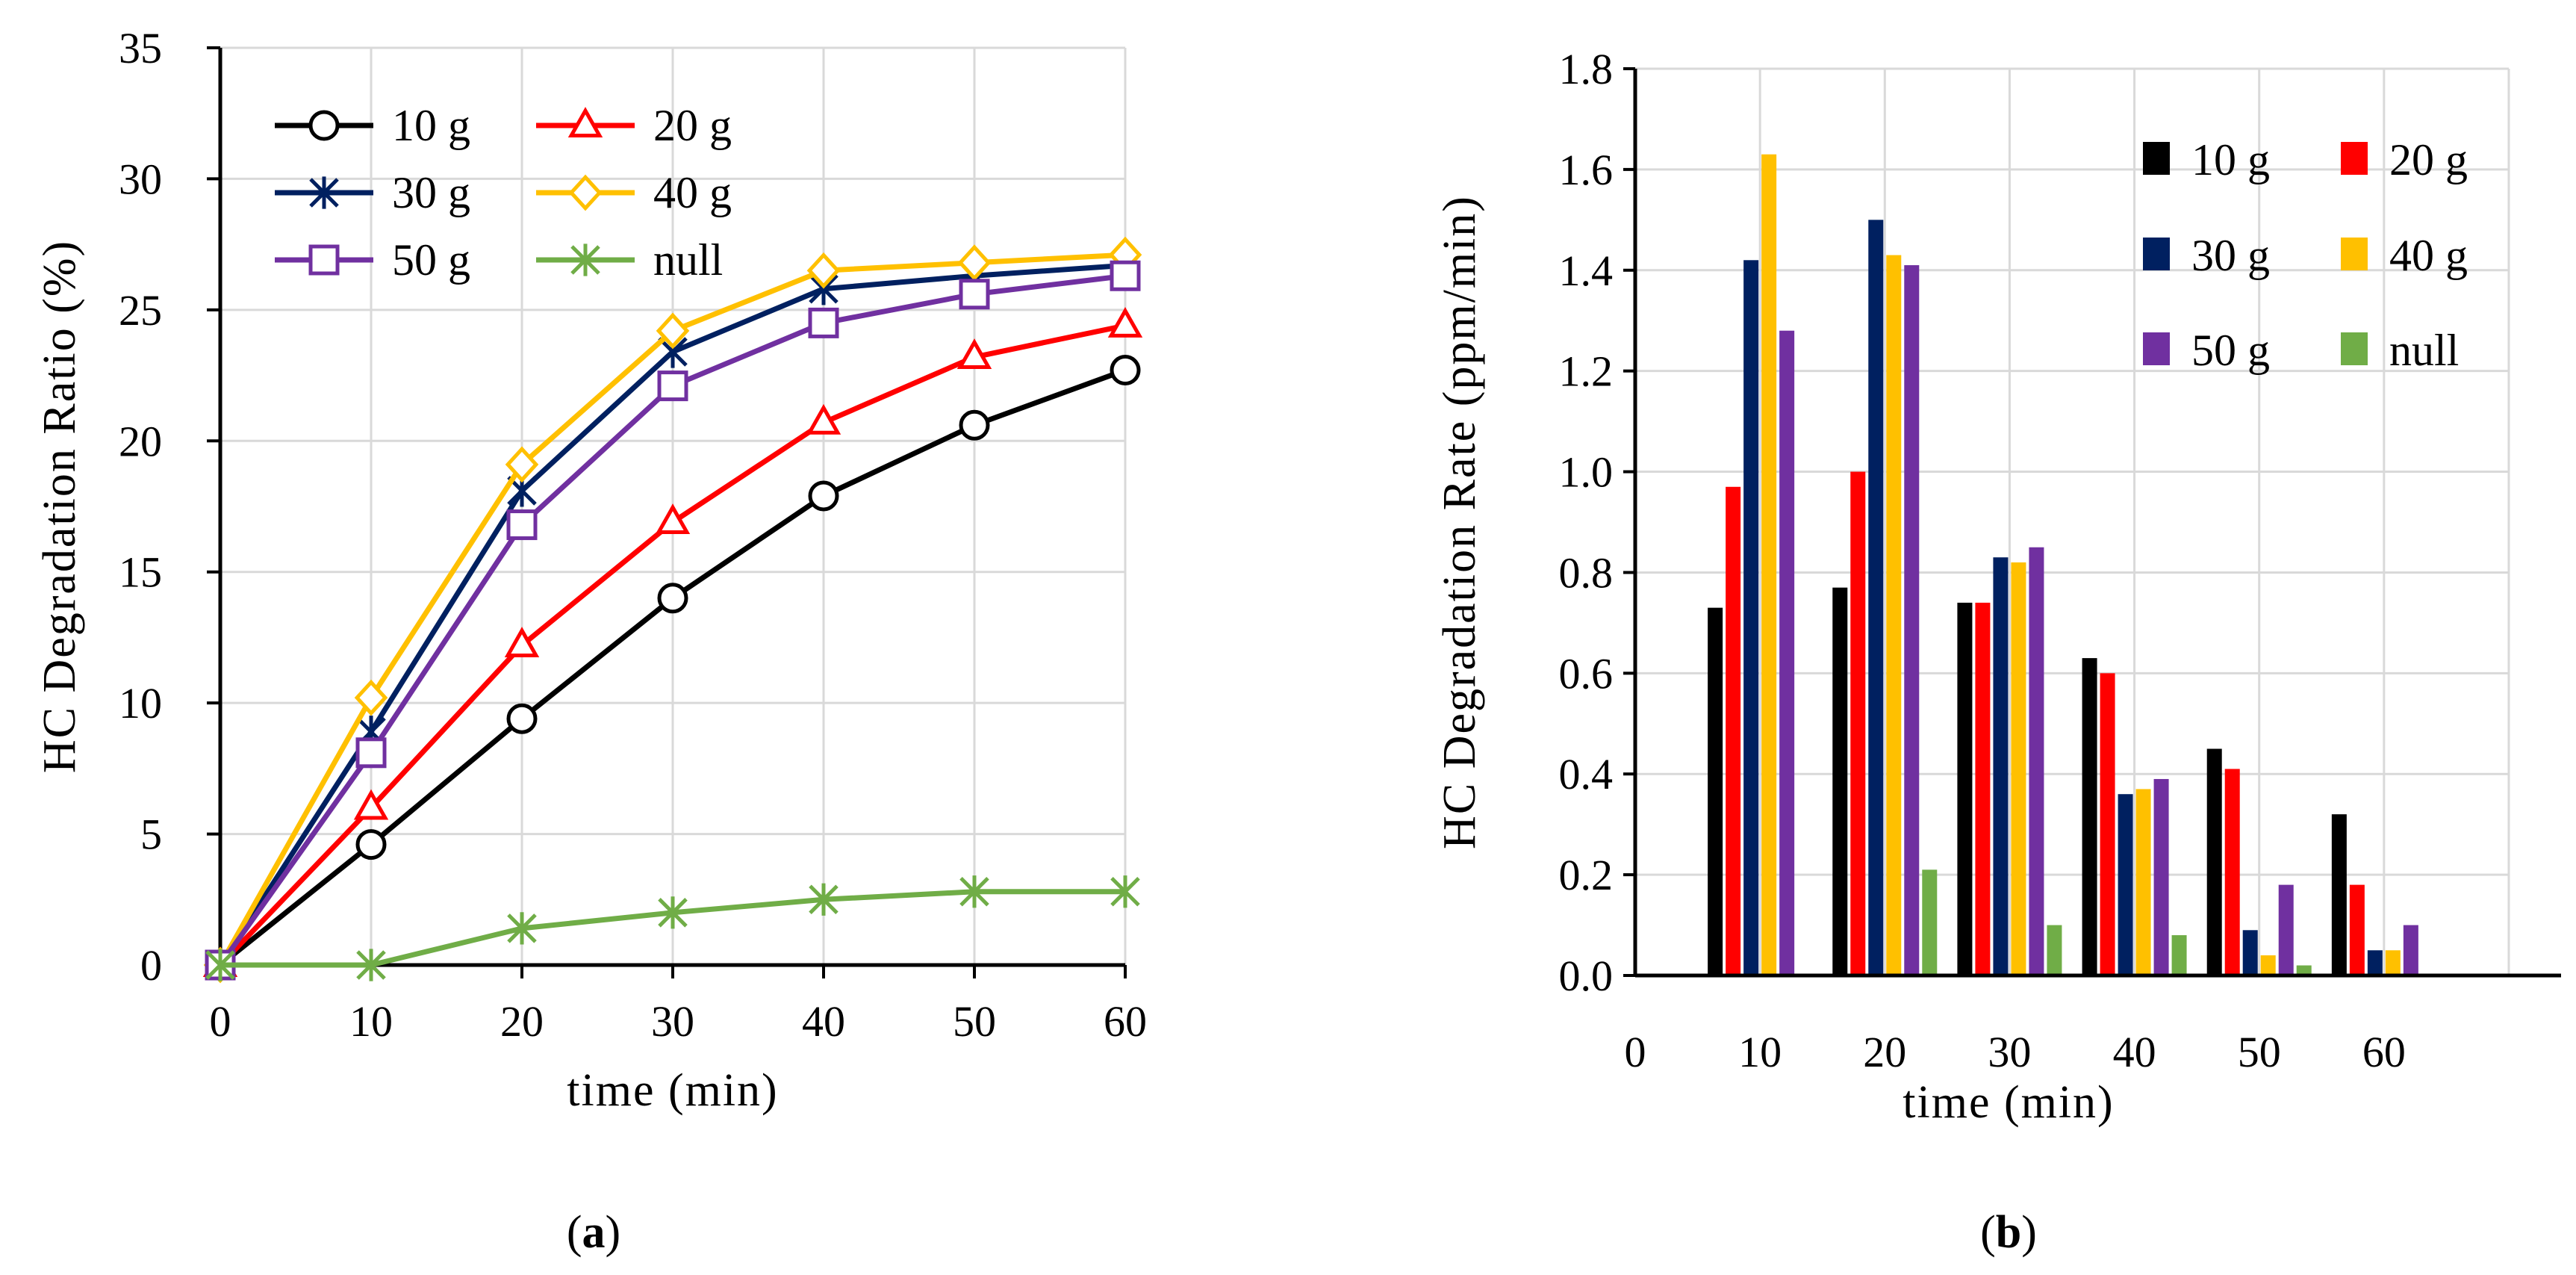  Describe the element at coordinates (1587, 572) in the screenshot. I see `y-tick-label: 0.8` at that location.